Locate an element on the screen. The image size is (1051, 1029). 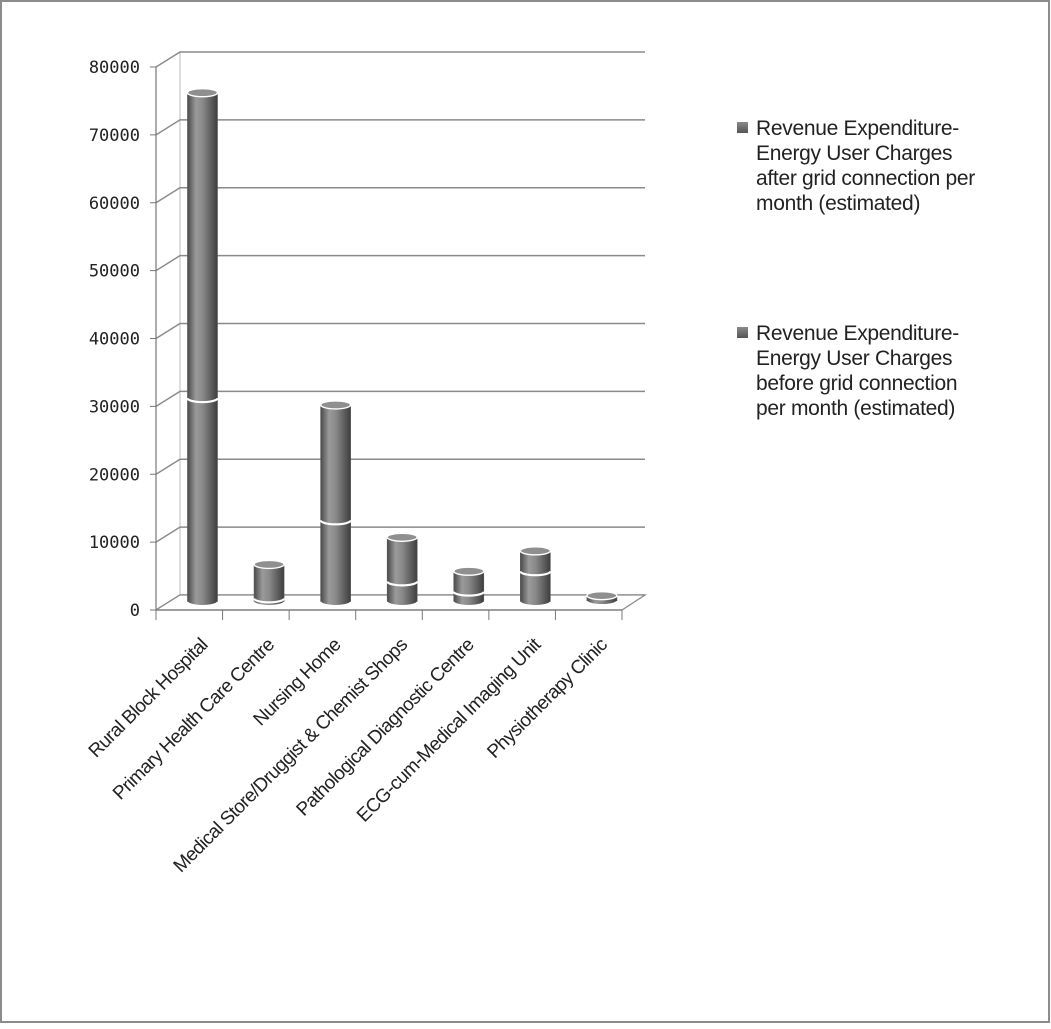
legend-label-line: after grid connection per is located at coordinates (865, 178).